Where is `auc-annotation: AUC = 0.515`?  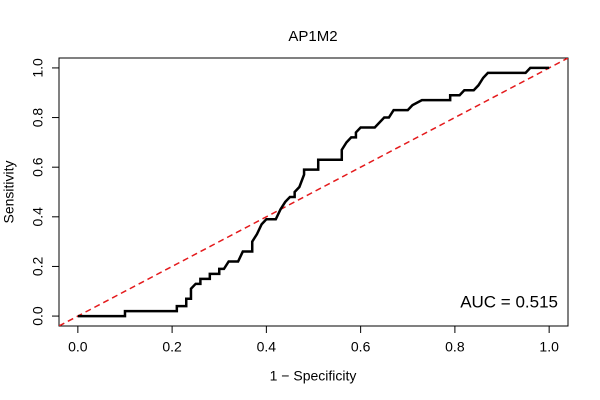 auc-annotation: AUC = 0.515 is located at coordinates (509, 301).